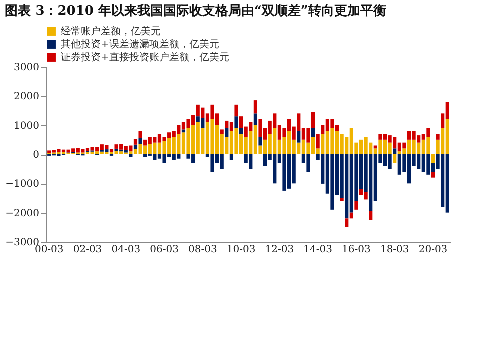  I want to click on legend-label: 经常账户差额，亿美元, so click(111, 32).